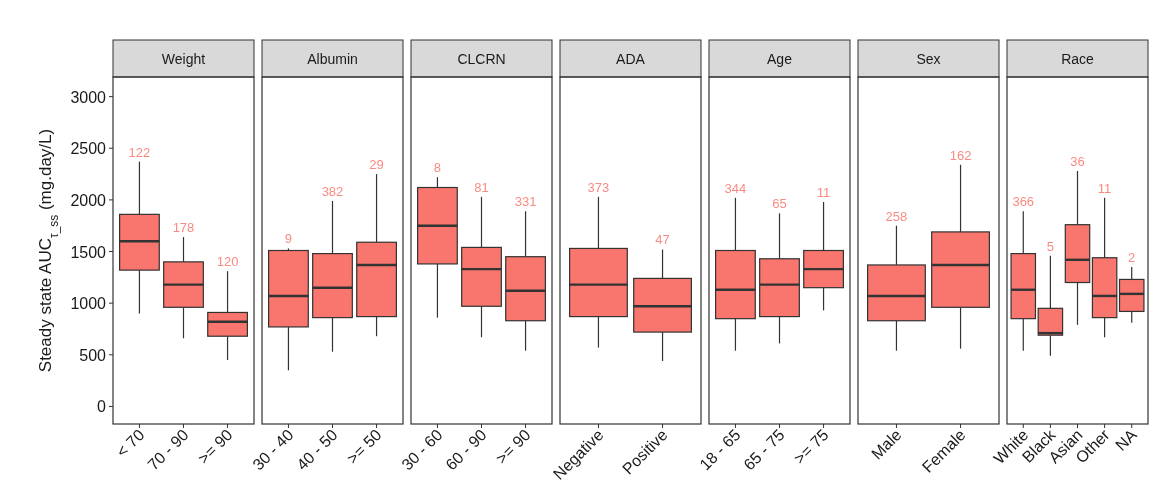  Describe the element at coordinates (1078, 58) in the screenshot. I see `chart-title: Race` at that location.